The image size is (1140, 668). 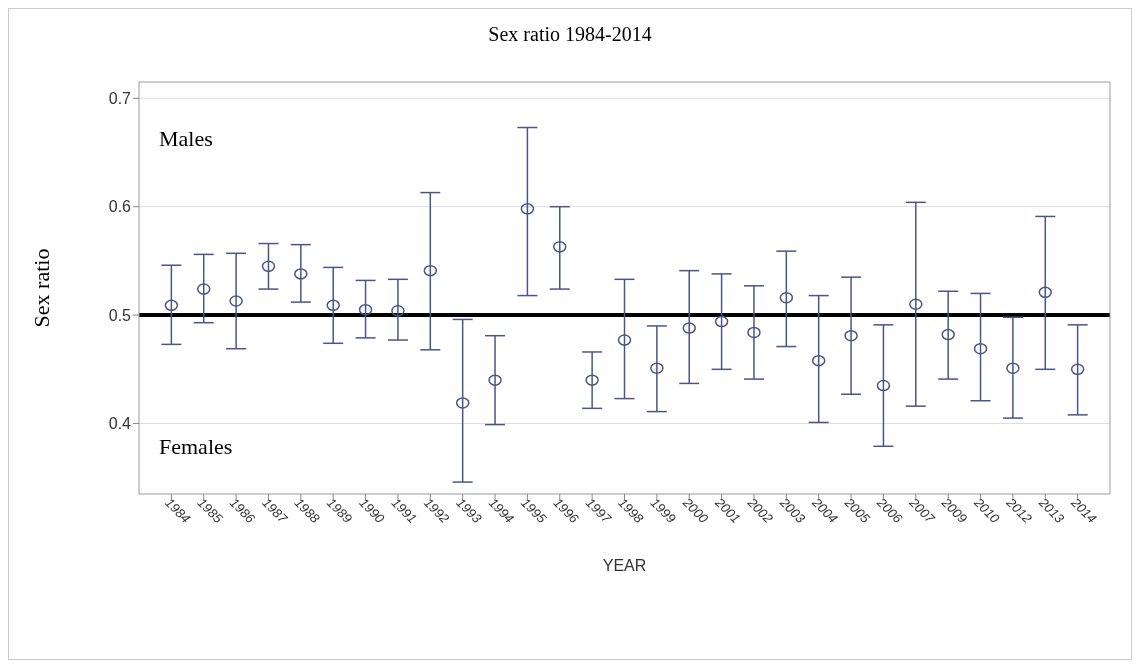 I want to click on x-tick-label: 1987, so click(x=275, y=510).